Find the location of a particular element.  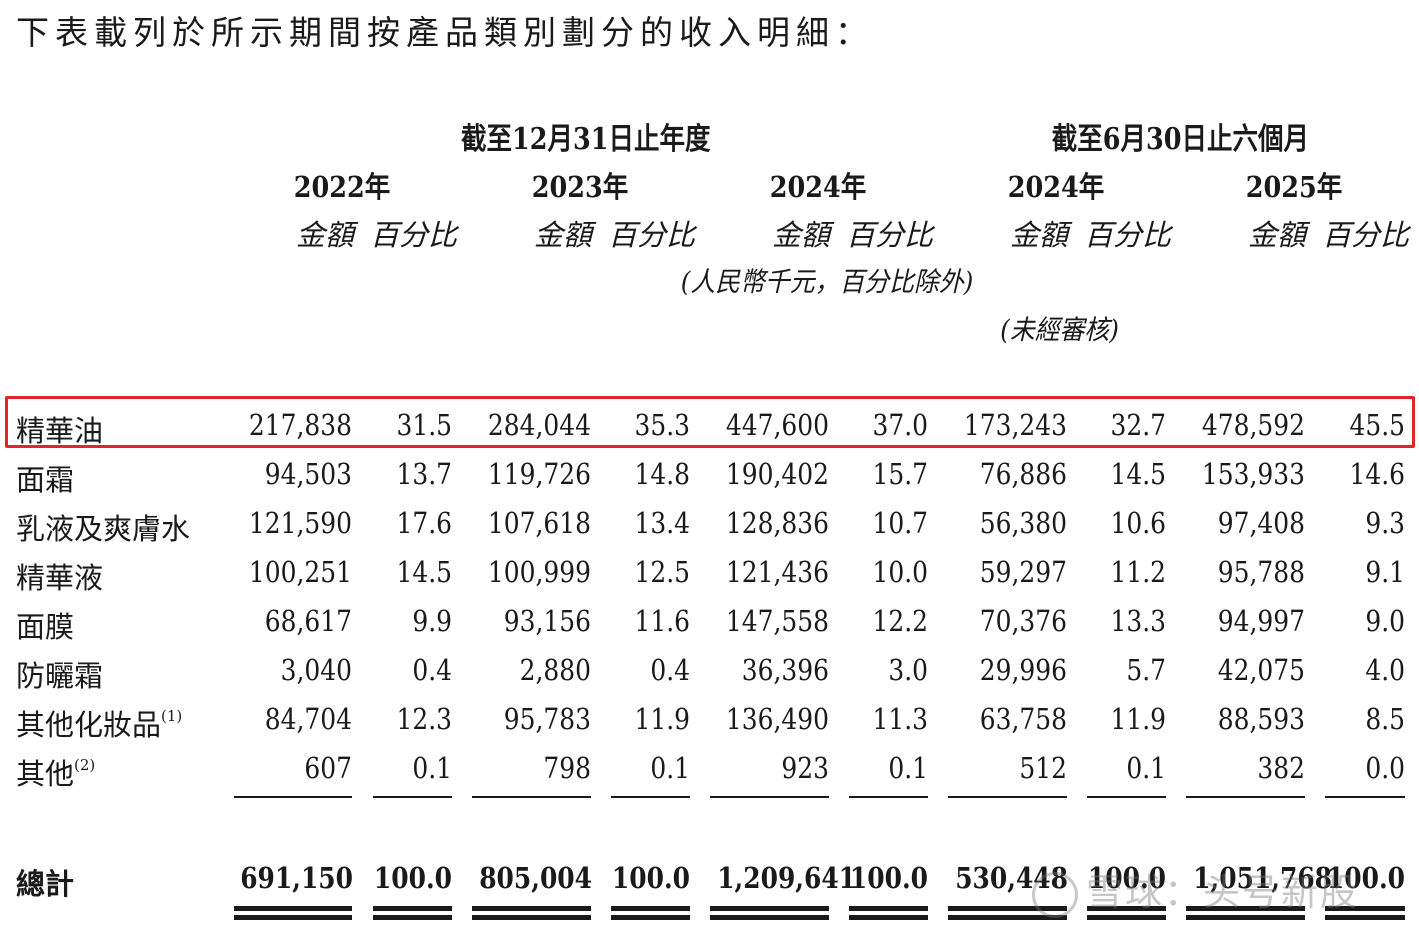

row-label: 防曬霜 is located at coordinates (59, 674).